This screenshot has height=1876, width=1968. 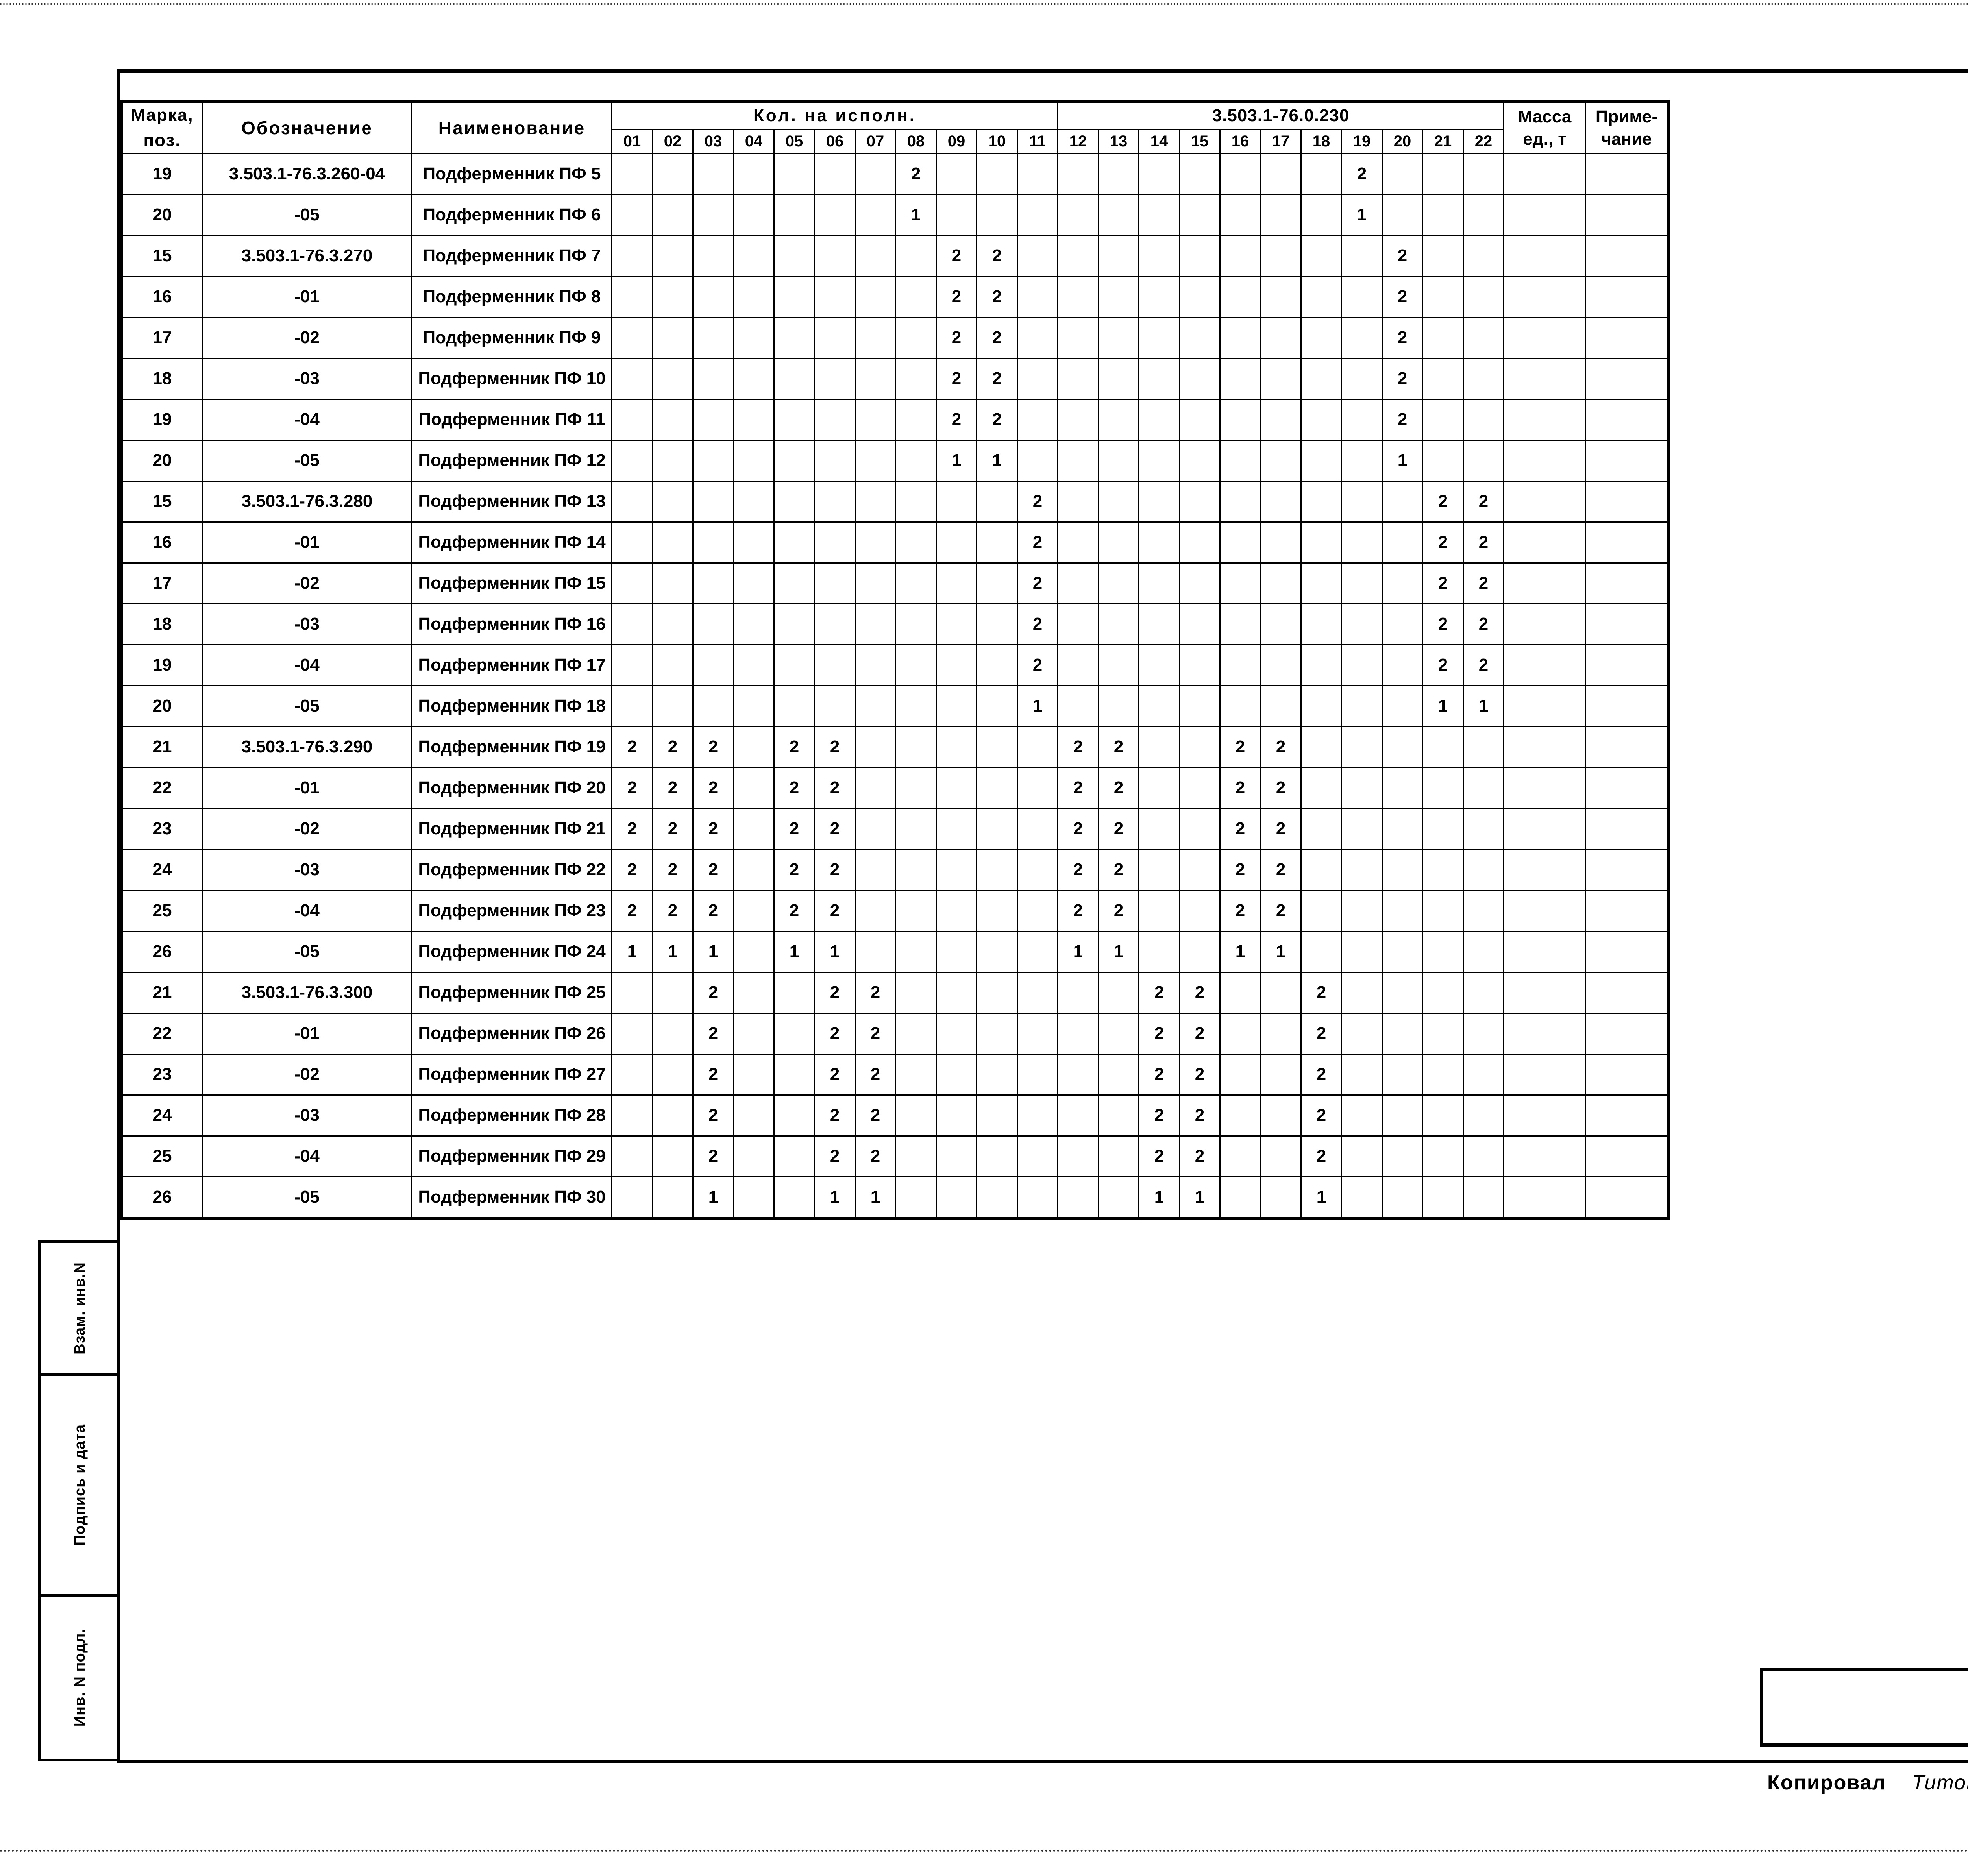 What do you see at coordinates (1827, 1782) in the screenshot?
I see `footer-copied-label: Копировал` at bounding box center [1827, 1782].